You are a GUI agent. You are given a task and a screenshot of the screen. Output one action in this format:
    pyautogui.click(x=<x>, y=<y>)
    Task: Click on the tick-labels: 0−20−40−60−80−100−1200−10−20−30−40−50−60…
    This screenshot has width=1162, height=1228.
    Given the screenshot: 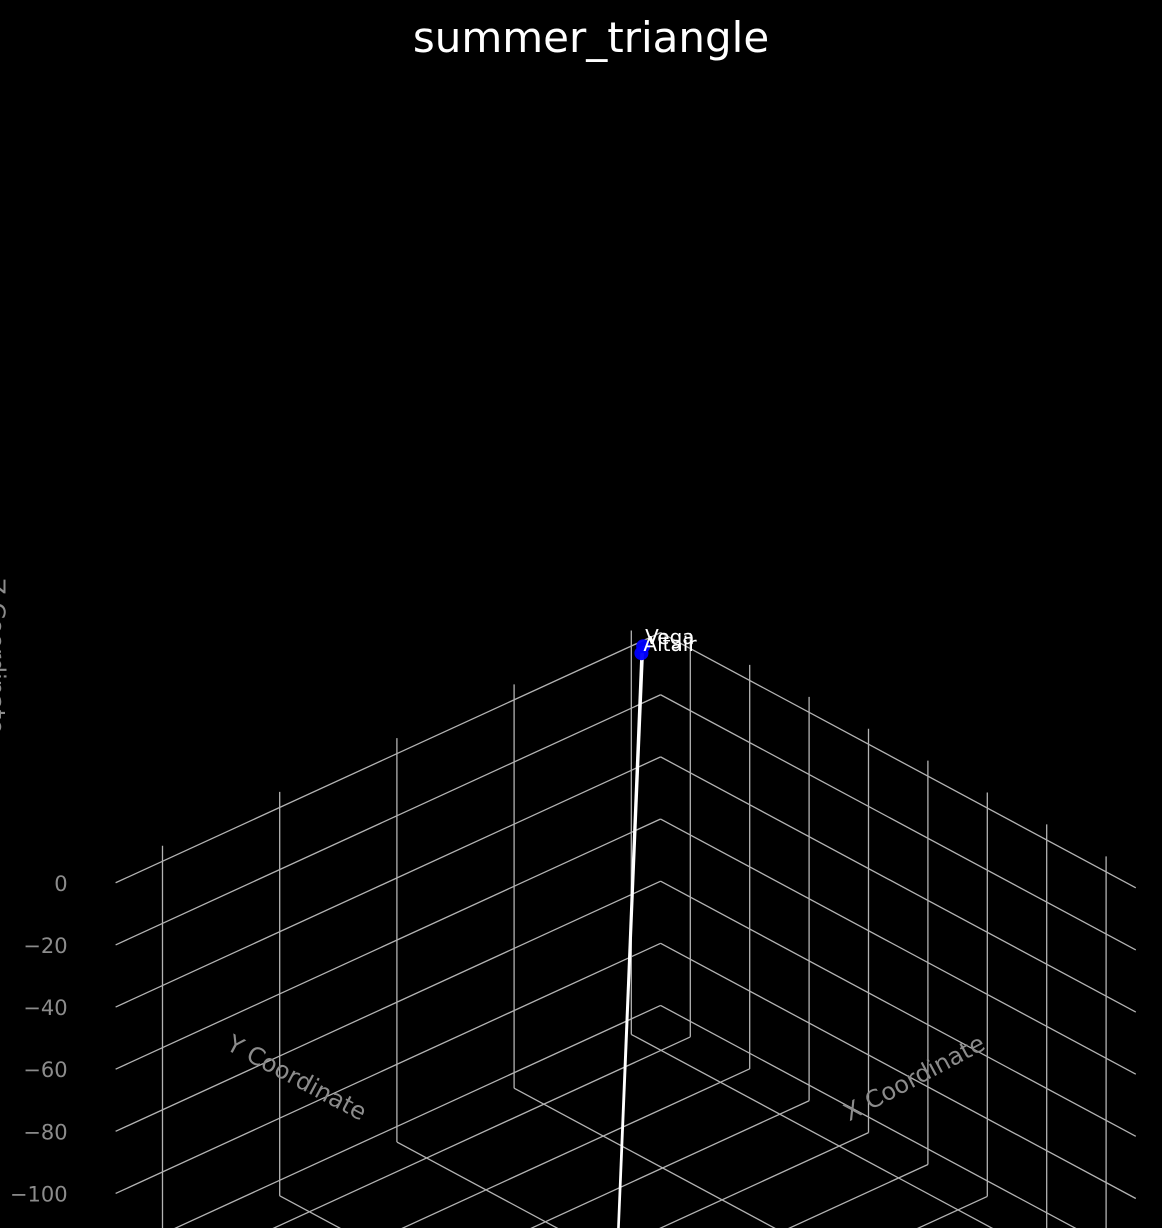 What is the action you would take?
    pyautogui.click(x=39, y=1039)
    